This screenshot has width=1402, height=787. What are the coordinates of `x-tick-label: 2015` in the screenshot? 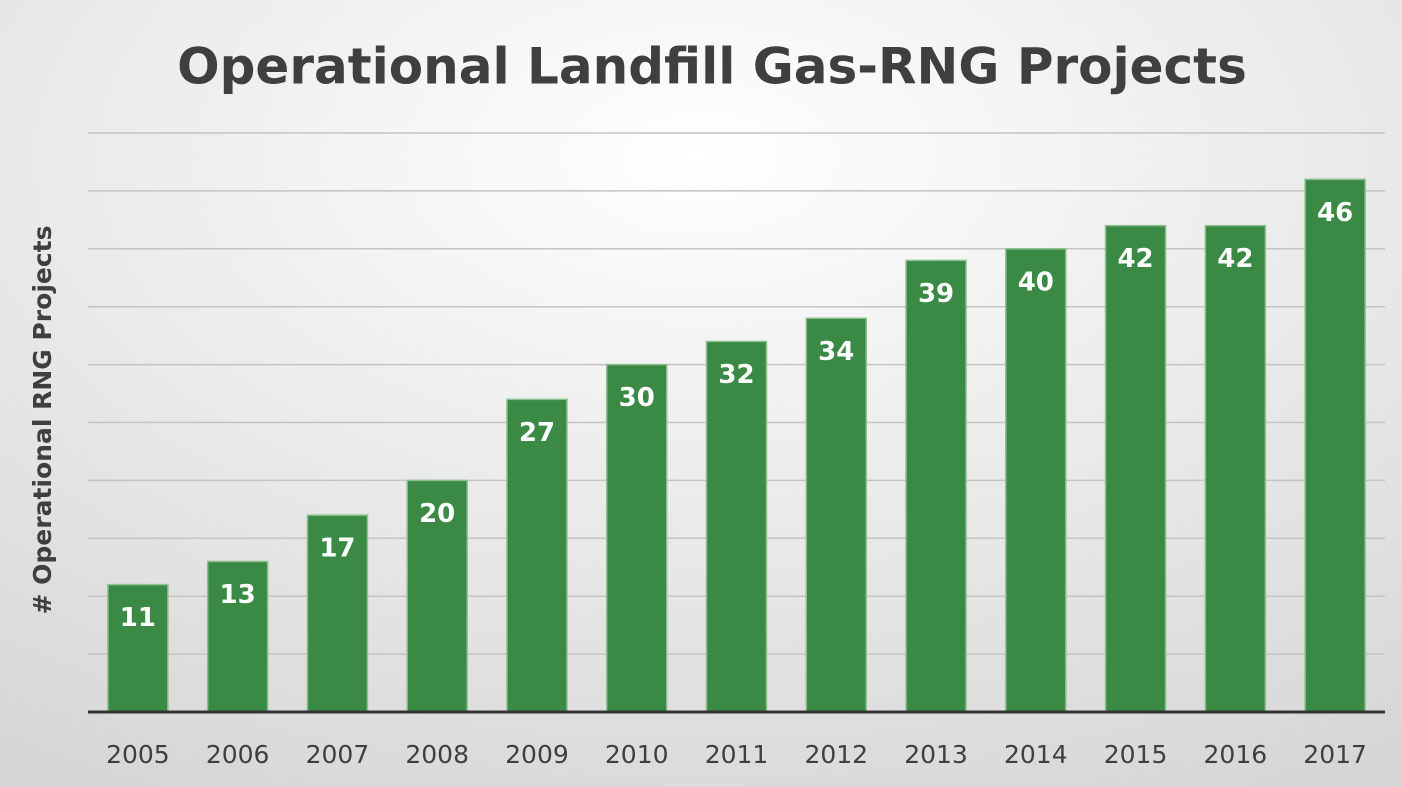 It's located at (1136, 754).